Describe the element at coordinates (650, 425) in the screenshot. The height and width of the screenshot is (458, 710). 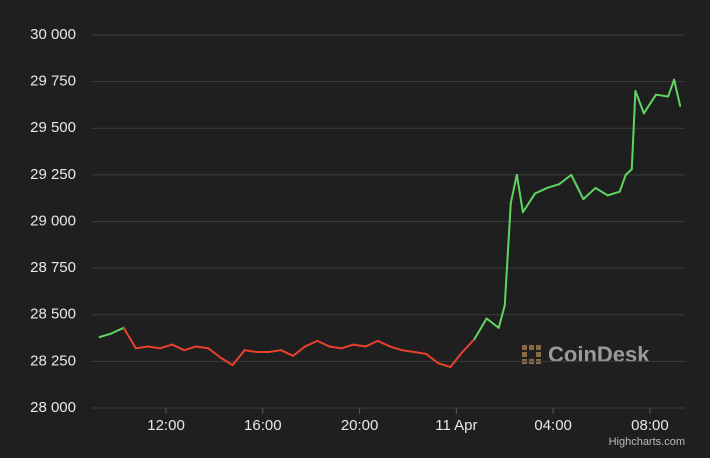
I see `x-tick-label: 08:00` at that location.